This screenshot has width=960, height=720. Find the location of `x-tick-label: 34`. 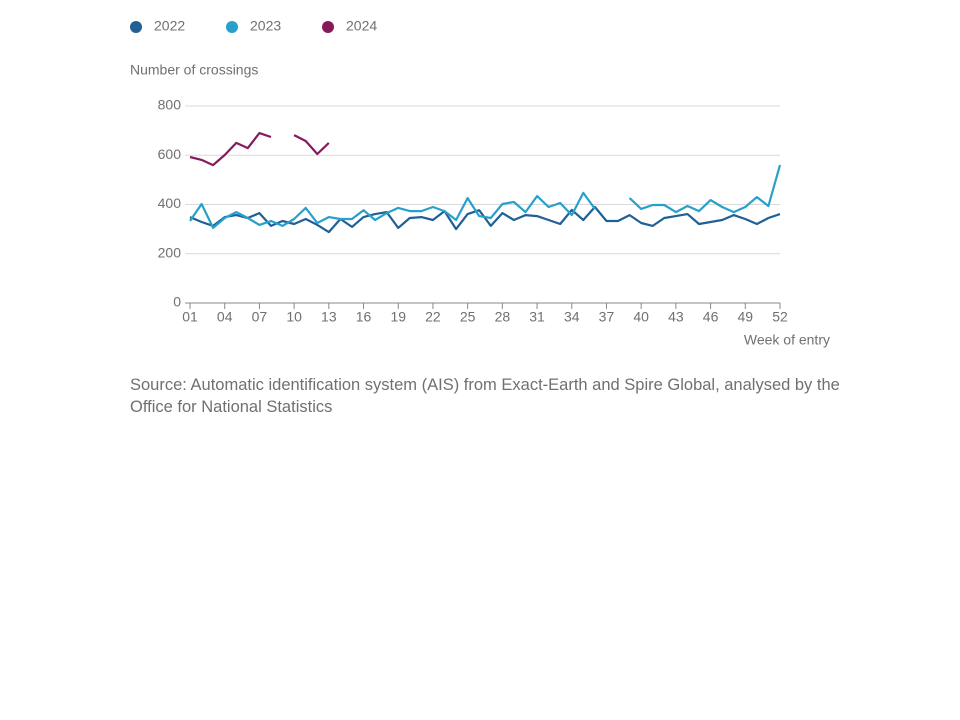

x-tick-label: 34 is located at coordinates (572, 317).